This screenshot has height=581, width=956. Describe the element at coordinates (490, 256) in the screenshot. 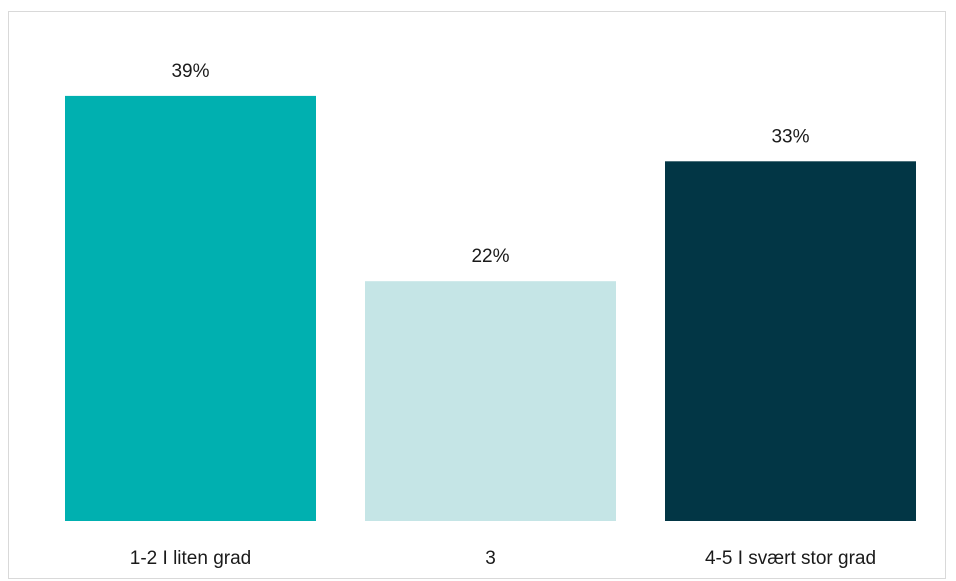

I see `value-label-2: 22%` at that location.